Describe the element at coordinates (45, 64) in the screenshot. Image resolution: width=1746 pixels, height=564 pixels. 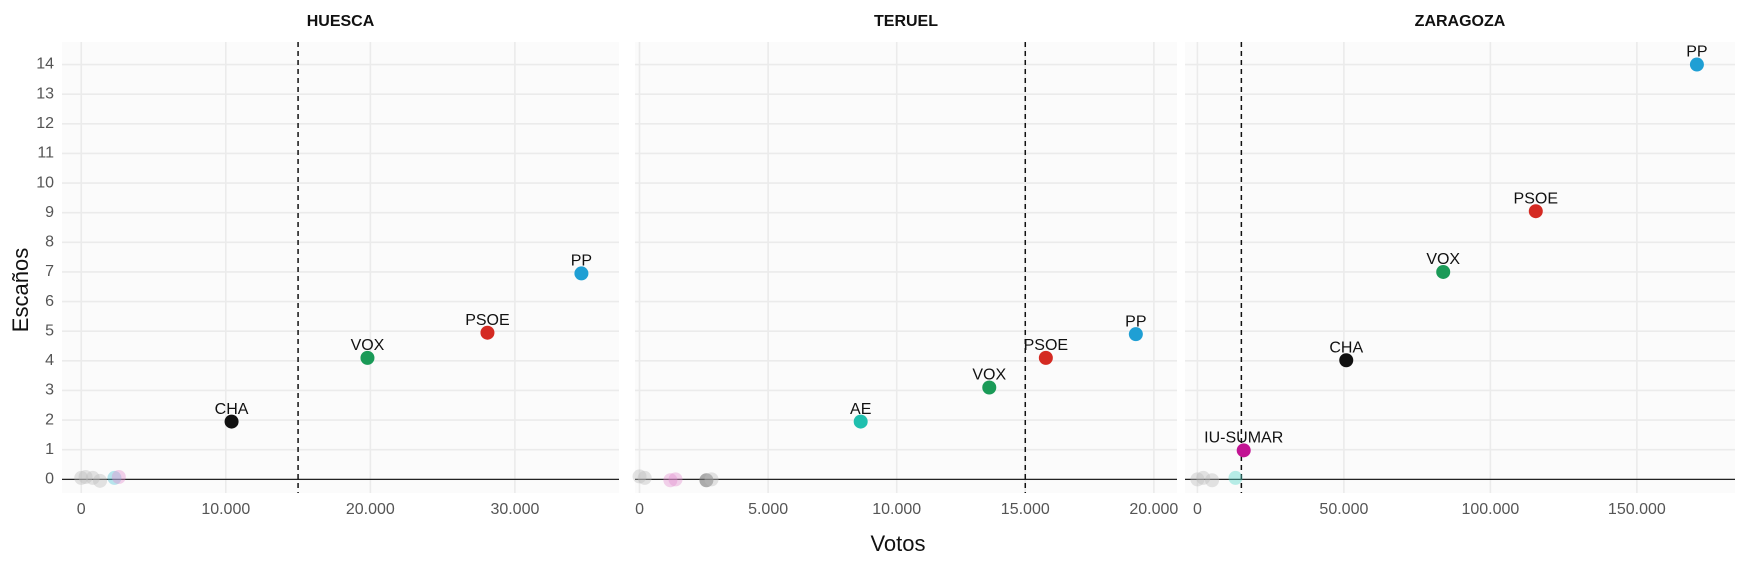
I see `y-tick-label: 14` at that location.